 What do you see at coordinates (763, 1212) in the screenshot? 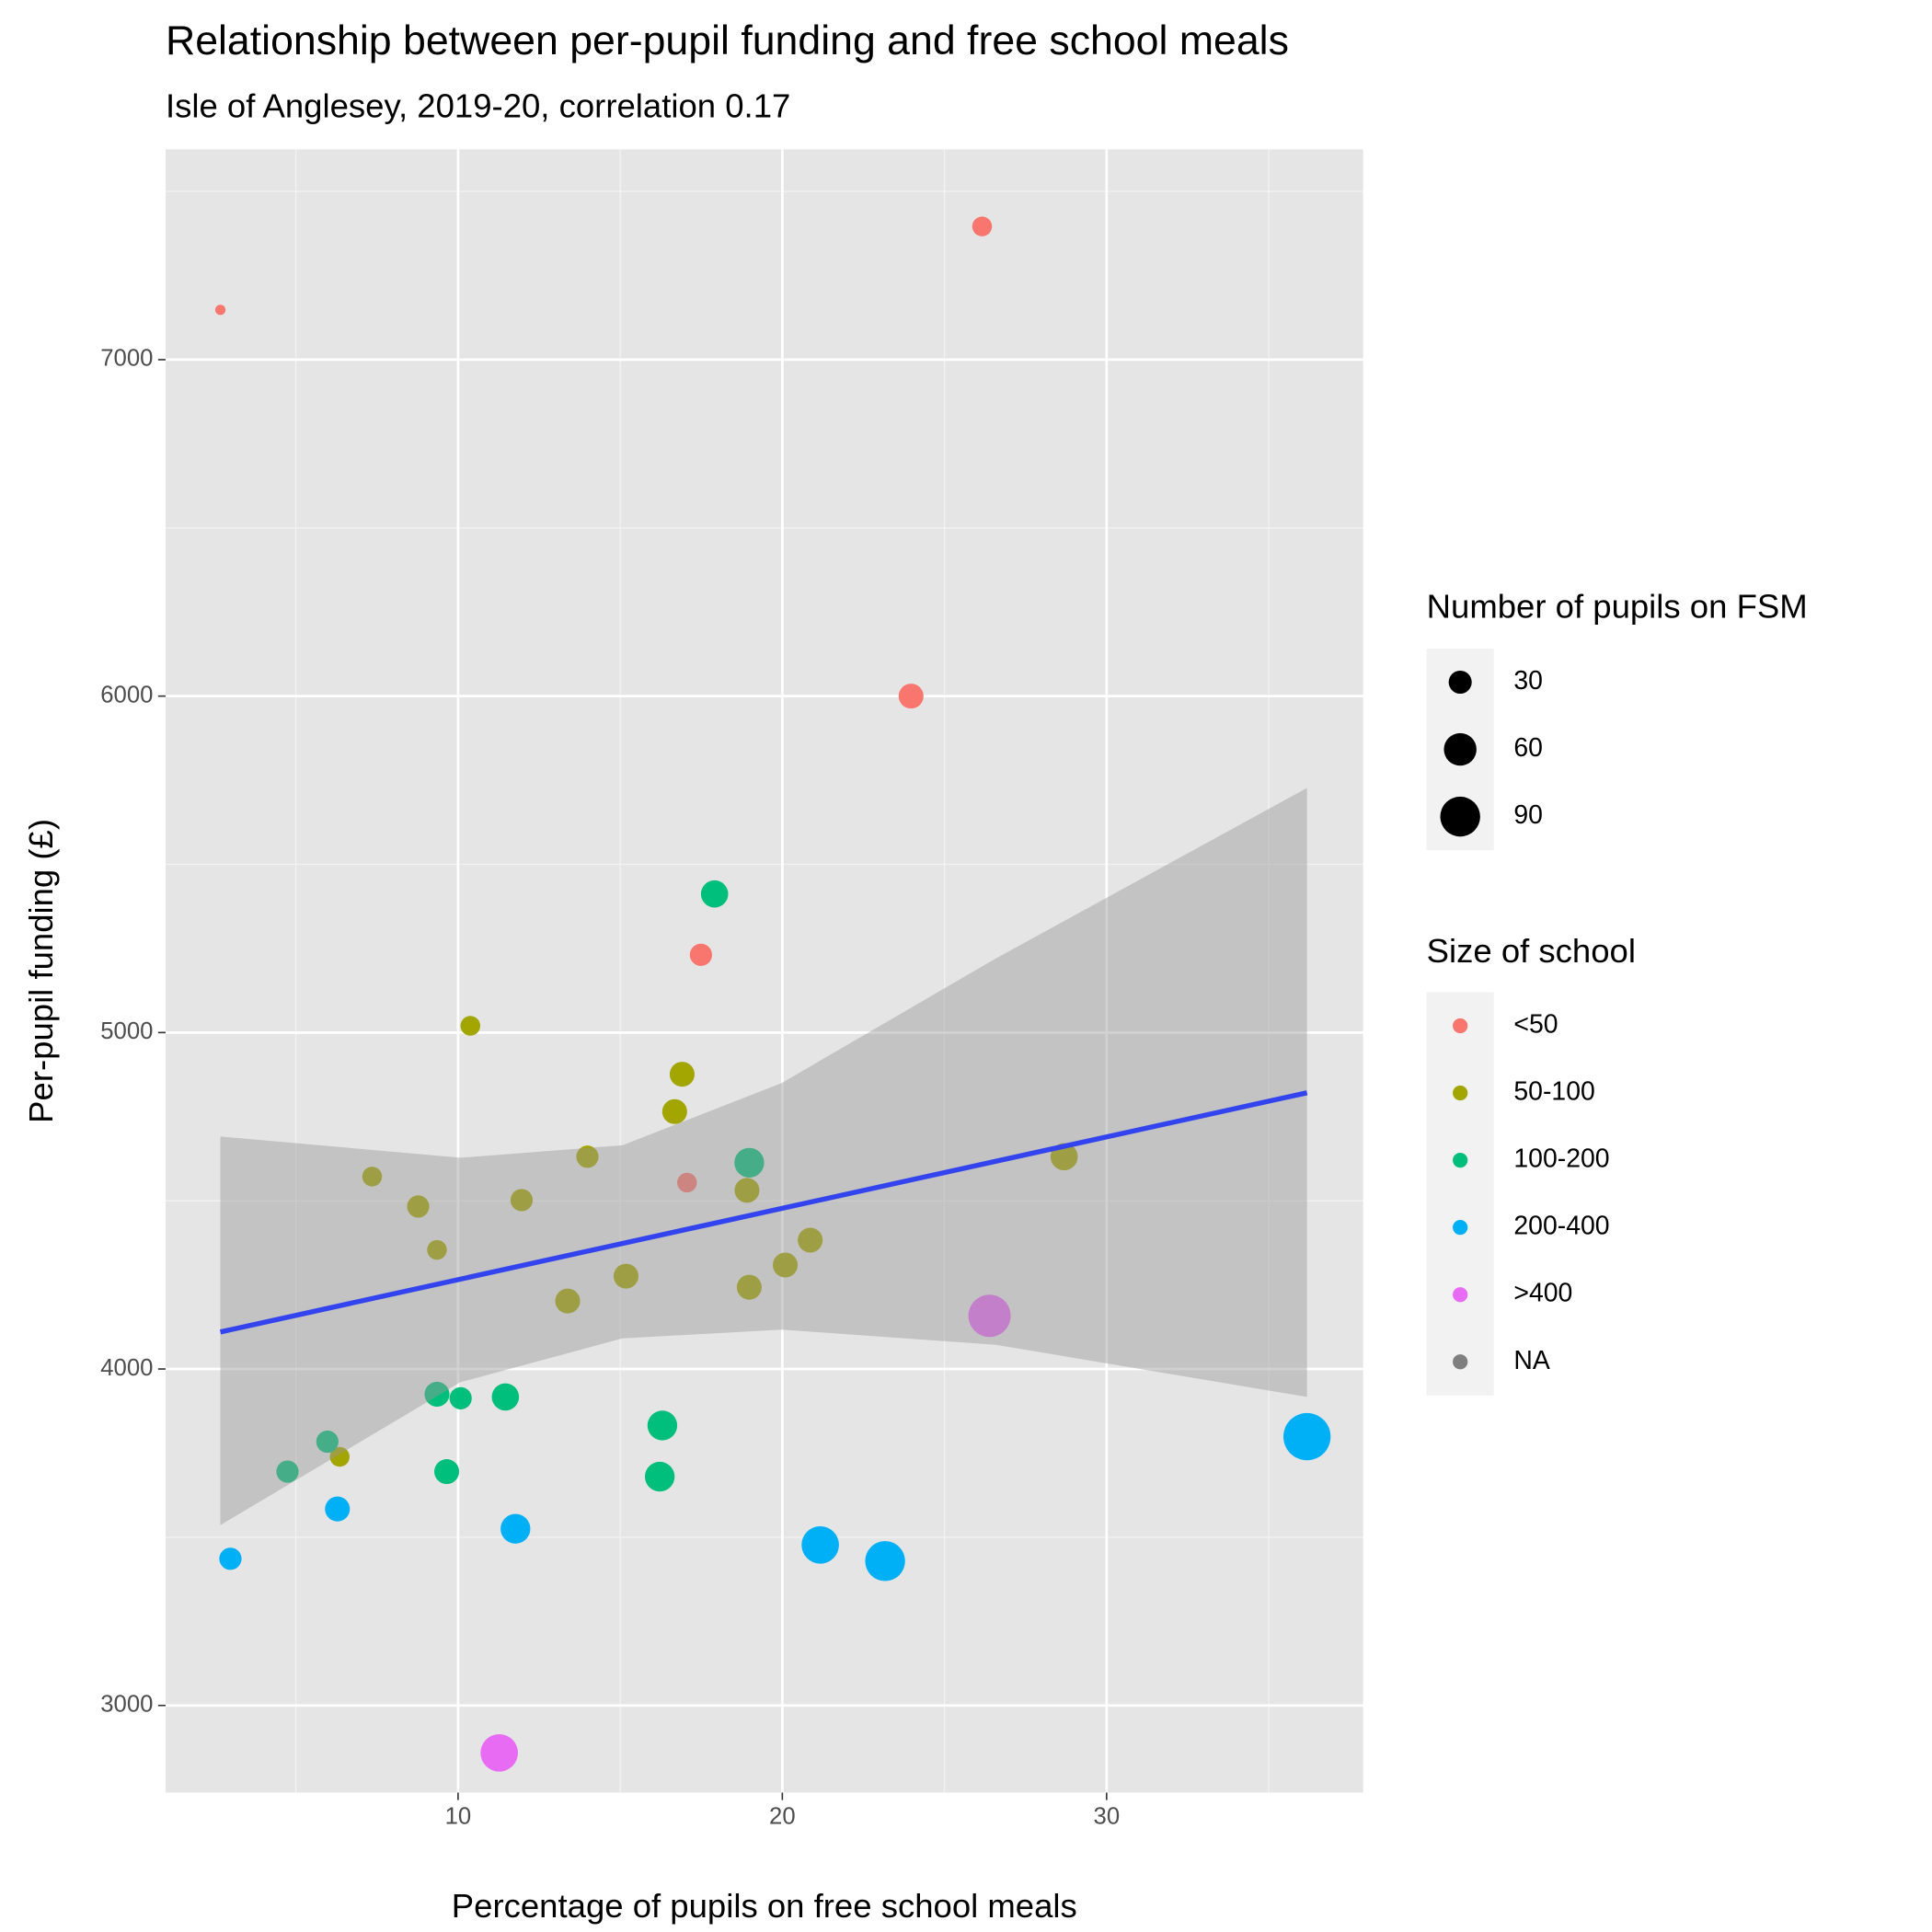
I see `trend-line` at bounding box center [763, 1212].